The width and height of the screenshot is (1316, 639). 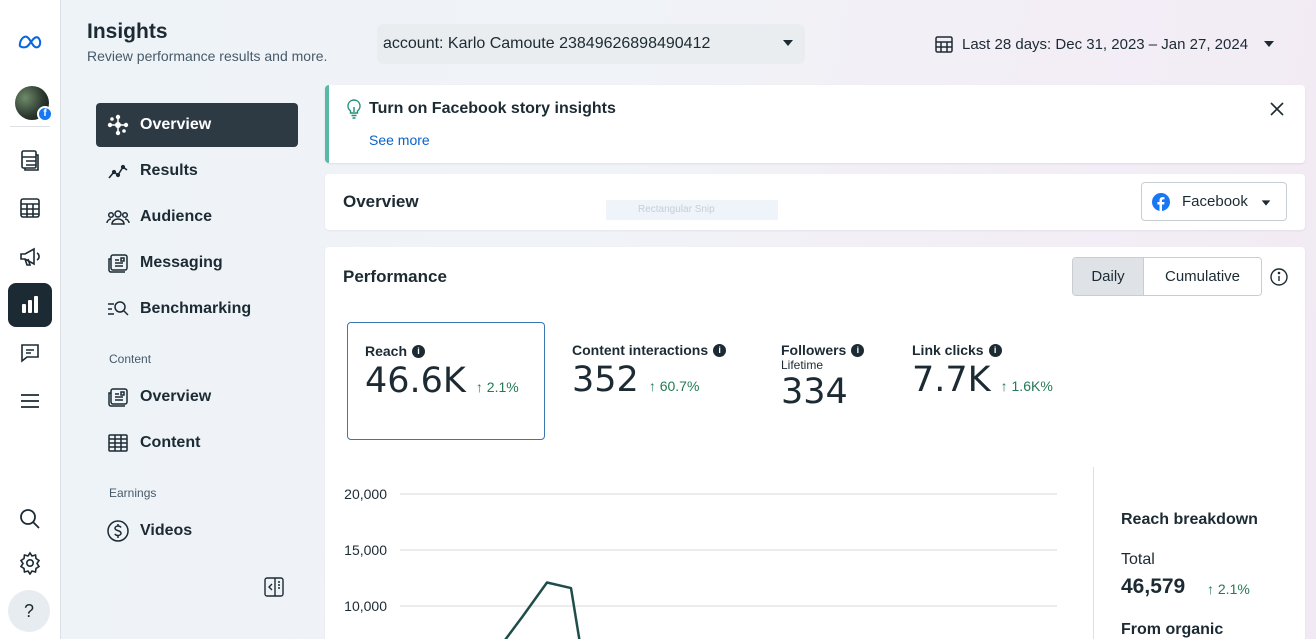 What do you see at coordinates (29, 611) in the screenshot?
I see `help-icon: ?` at bounding box center [29, 611].